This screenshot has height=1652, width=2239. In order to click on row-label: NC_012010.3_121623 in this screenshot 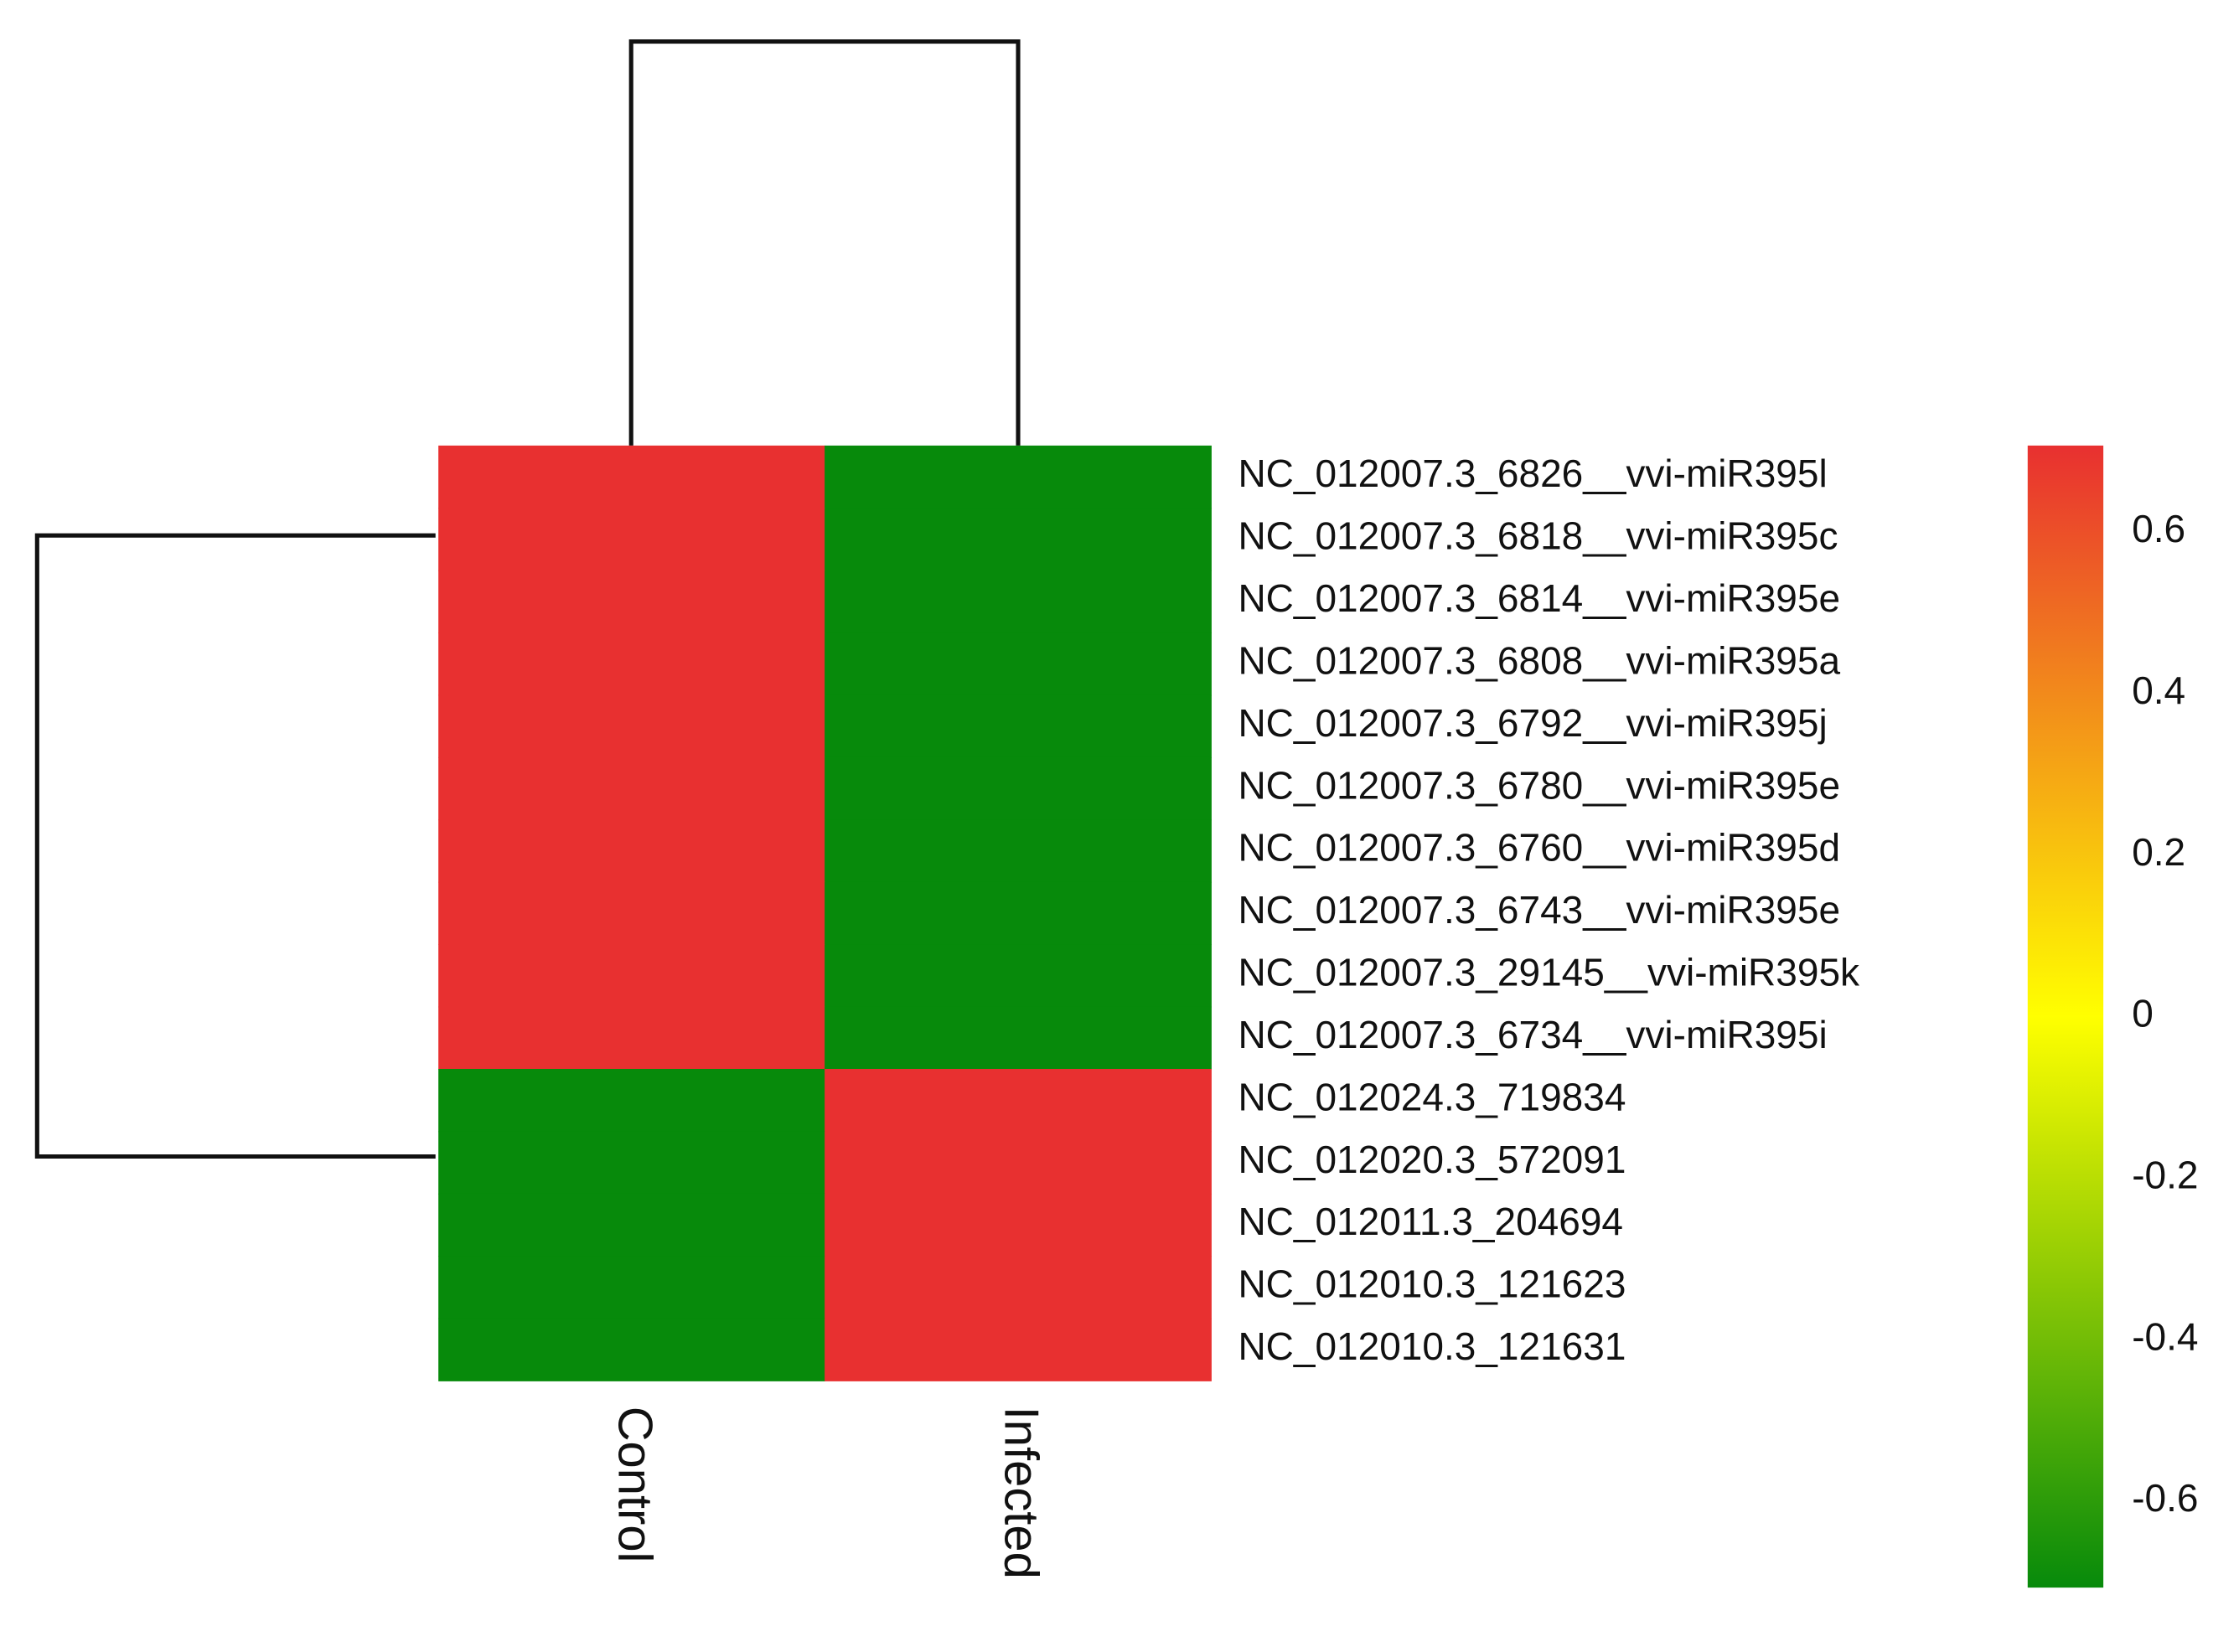, I will do `click(1432, 1284)`.